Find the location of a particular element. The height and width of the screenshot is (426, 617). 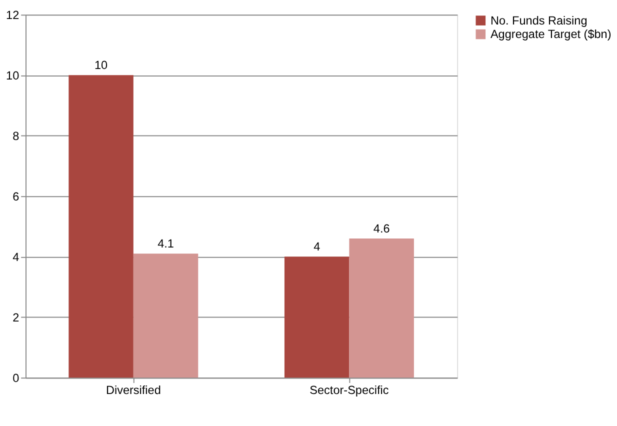

data-label: 10 is located at coordinates (101, 65).